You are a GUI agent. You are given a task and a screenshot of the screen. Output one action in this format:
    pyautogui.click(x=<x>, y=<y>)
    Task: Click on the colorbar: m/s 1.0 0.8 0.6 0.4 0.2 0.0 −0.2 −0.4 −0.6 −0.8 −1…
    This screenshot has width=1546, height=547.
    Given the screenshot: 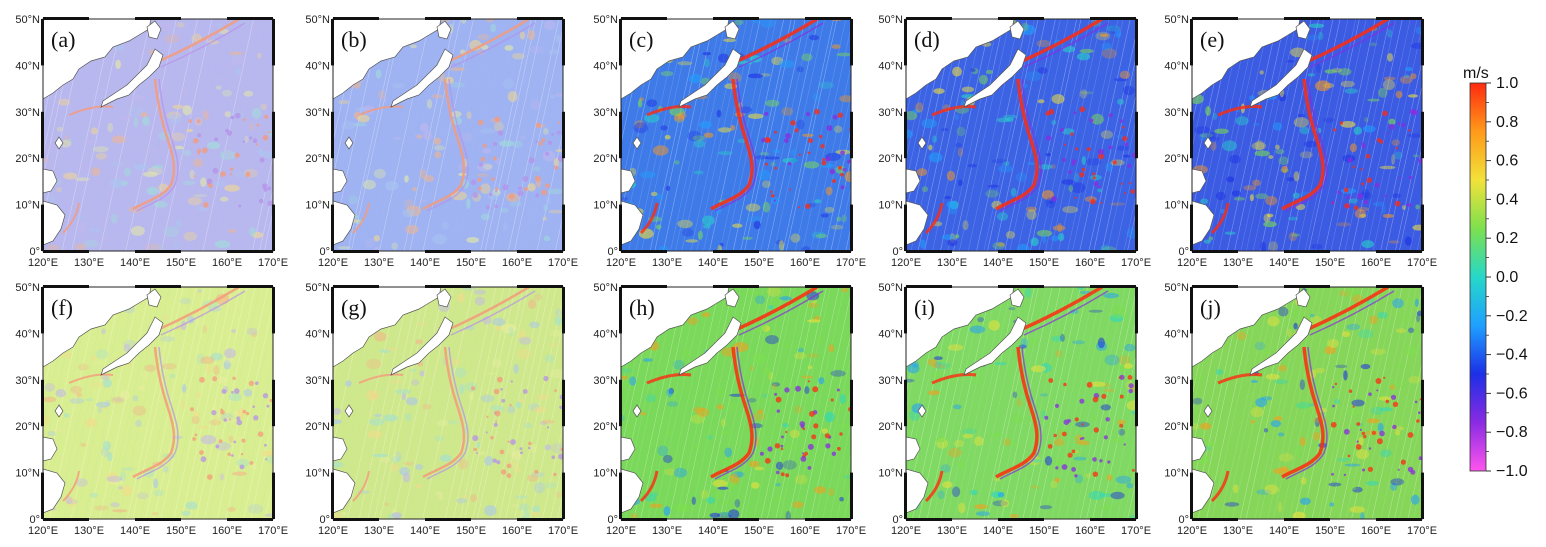 What is the action you would take?
    pyautogui.click(x=1495, y=272)
    